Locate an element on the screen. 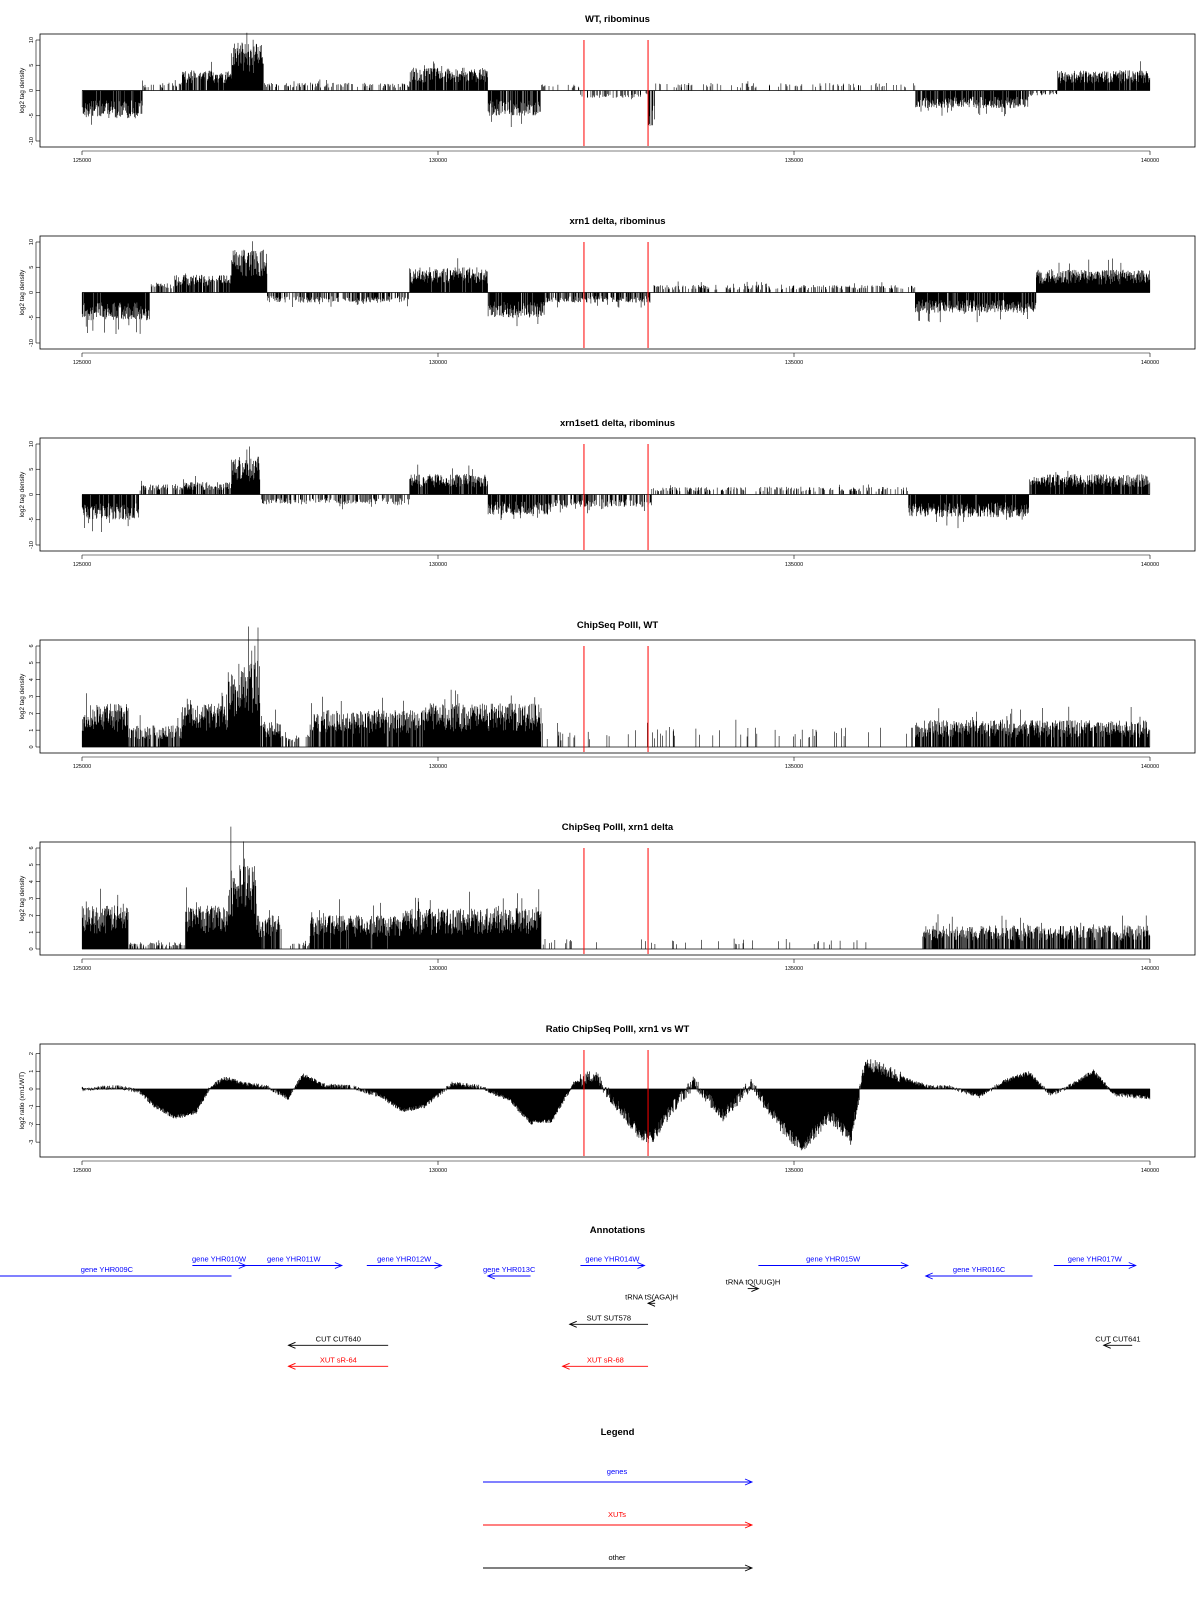 The height and width of the screenshot is (1600, 1200). legend-label: other is located at coordinates (617, 1557).